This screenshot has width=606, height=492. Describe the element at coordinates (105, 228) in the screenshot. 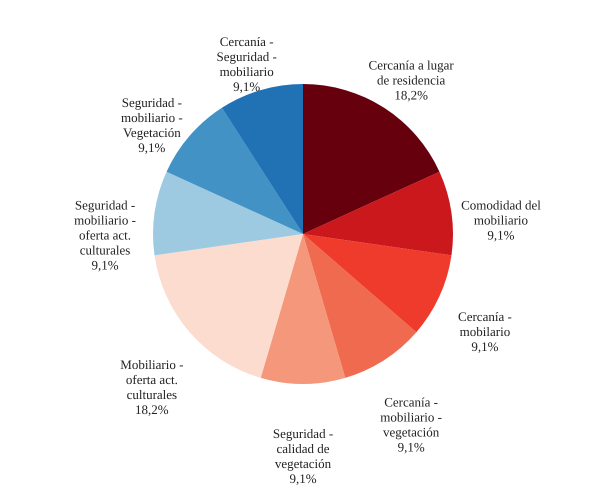

I see `slice-label: Seguridad - mobiliario - oferta act. culturales` at that location.